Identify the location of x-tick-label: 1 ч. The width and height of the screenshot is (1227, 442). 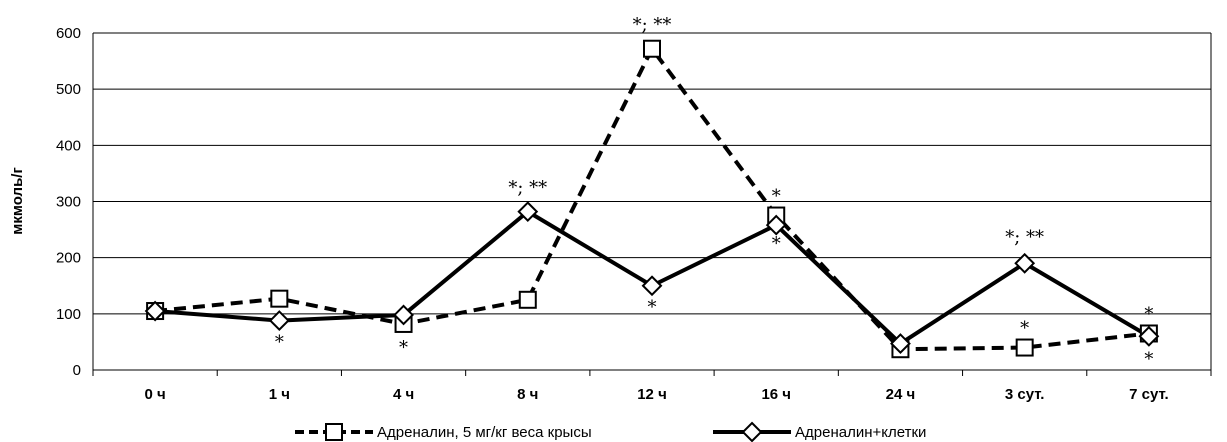
(279, 394).